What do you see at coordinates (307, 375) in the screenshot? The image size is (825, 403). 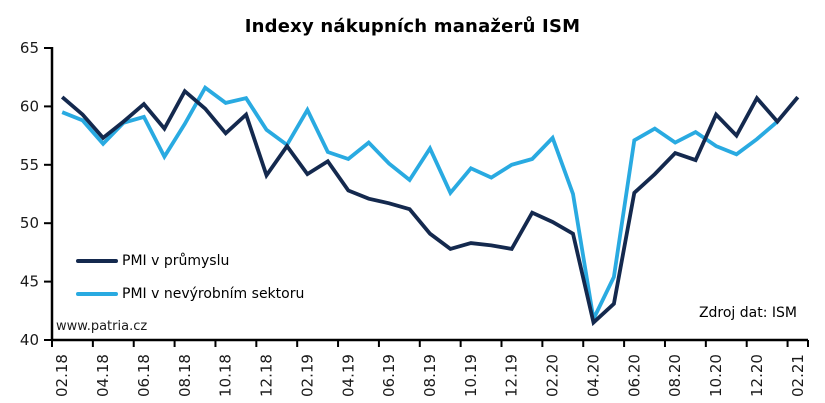 I see `svg-text: 02.19` at bounding box center [307, 375].